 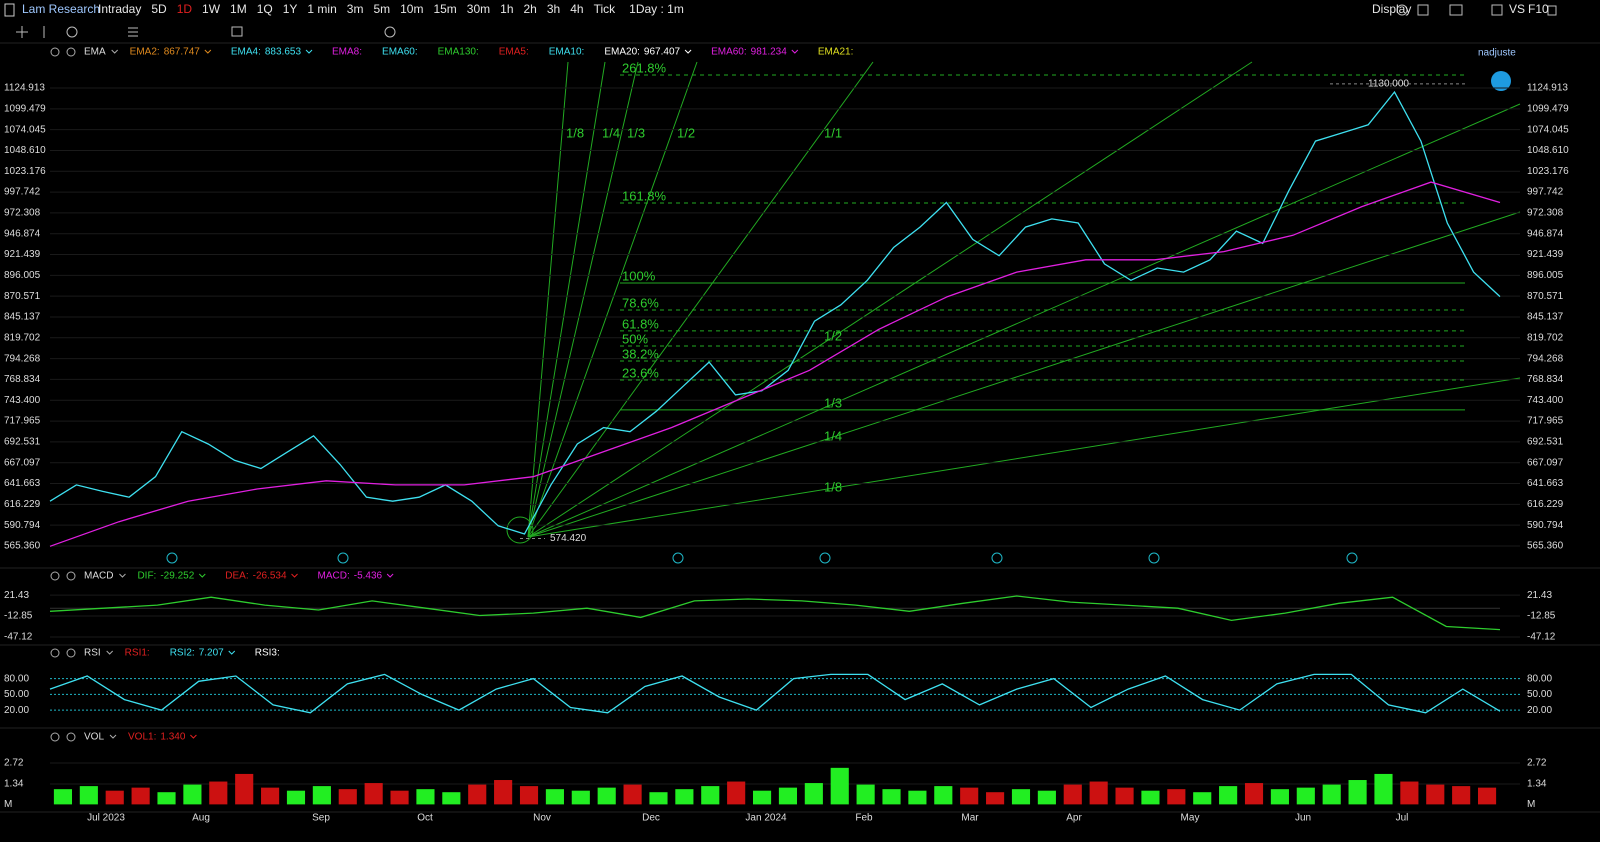 I want to click on legend-name: DIF:, so click(x=146, y=576).